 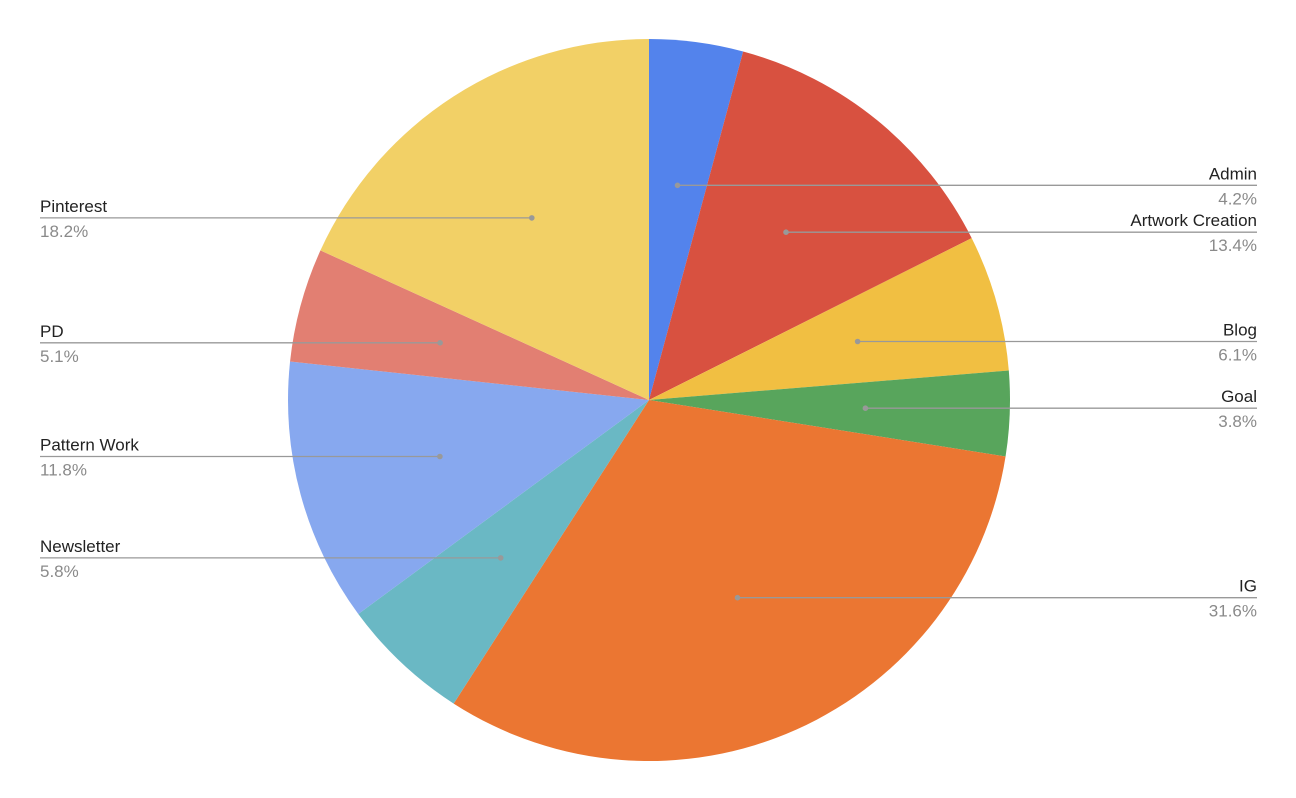 I want to click on slice-label-pinterest: Pinterest, so click(x=73, y=206).